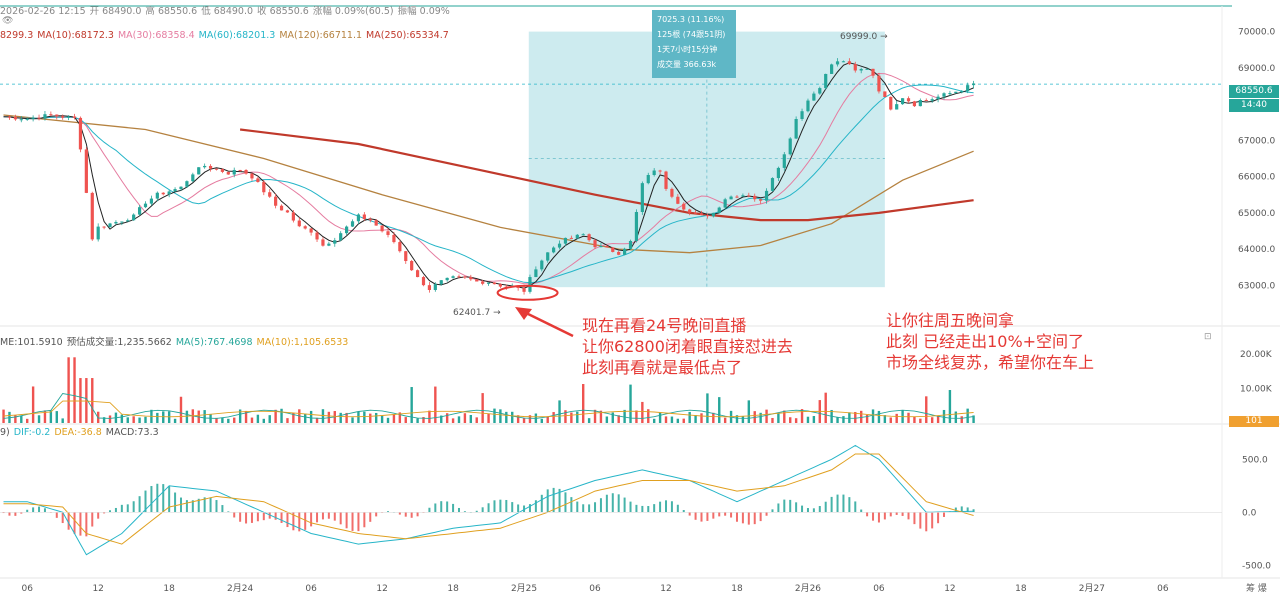 This screenshot has width=1280, height=602. I want to click on eye-icon: 👁, so click(8, 21).